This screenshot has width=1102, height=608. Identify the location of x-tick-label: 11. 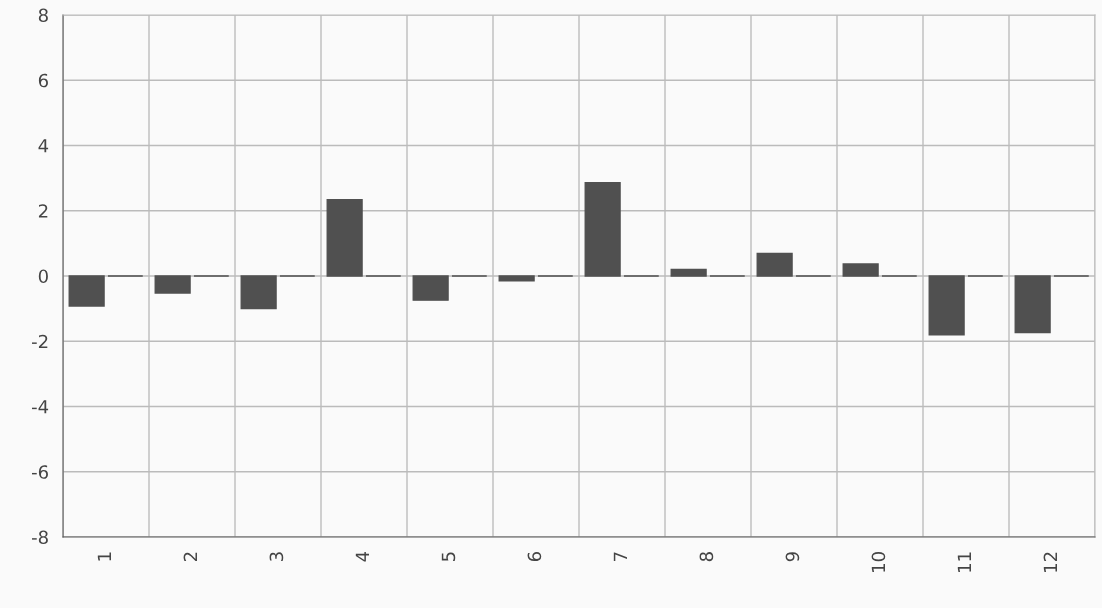
(964, 562).